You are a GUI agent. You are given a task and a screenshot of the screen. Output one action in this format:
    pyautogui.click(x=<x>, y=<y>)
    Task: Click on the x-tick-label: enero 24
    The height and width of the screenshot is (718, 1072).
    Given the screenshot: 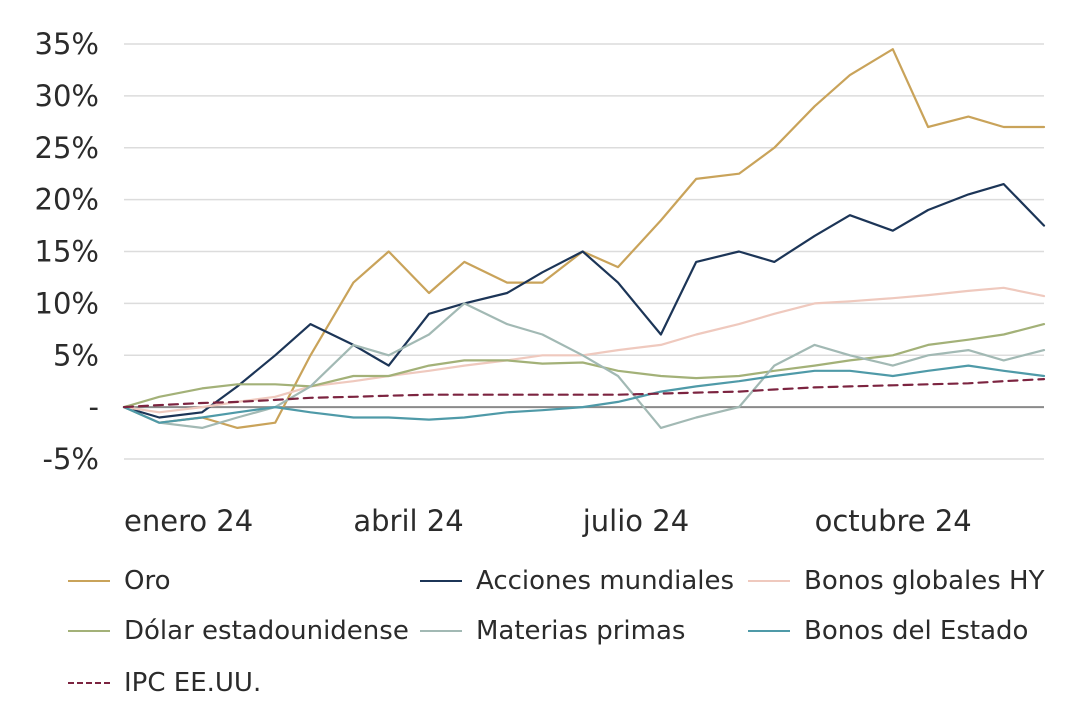 What is the action you would take?
    pyautogui.click(x=188, y=521)
    